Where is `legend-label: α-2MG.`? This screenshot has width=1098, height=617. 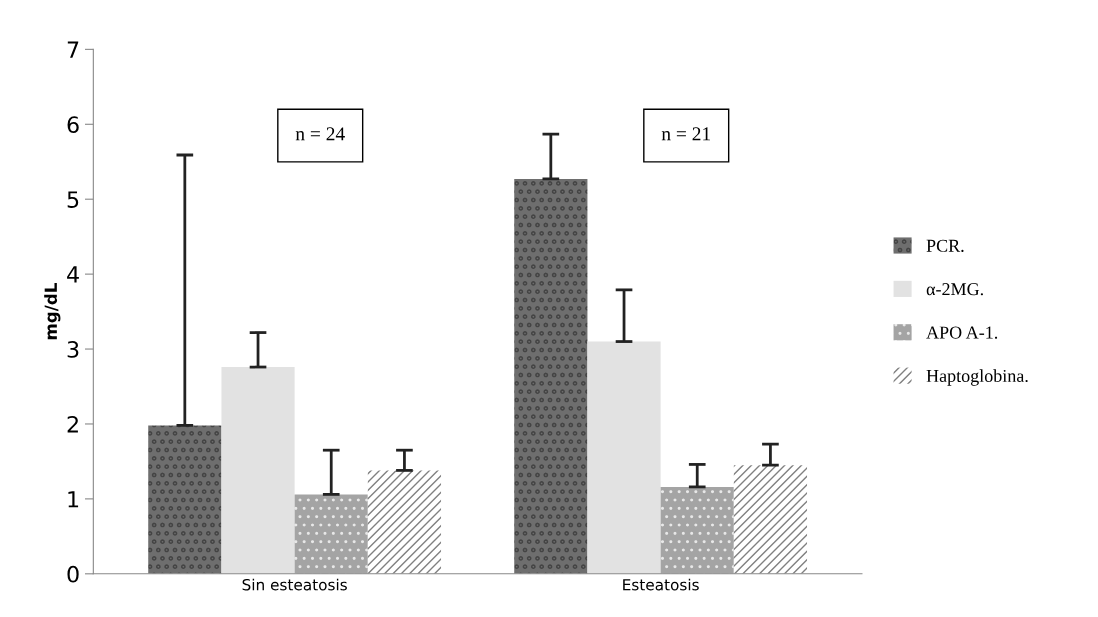 legend-label: α-2MG. is located at coordinates (954, 289).